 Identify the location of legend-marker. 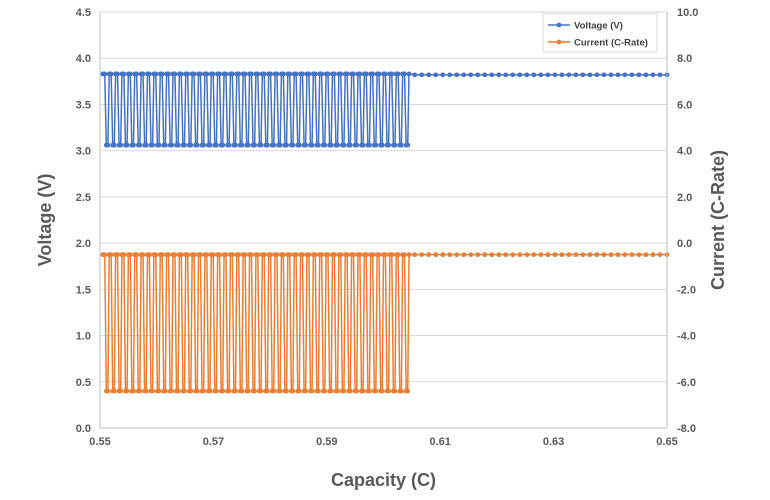
(559, 42).